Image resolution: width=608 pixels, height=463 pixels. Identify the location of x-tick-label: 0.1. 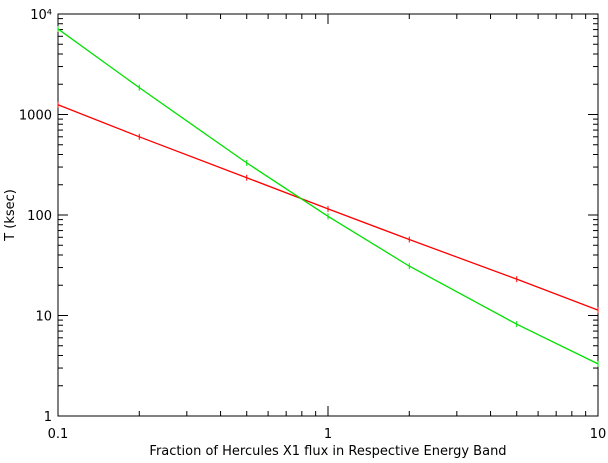
(58, 434).